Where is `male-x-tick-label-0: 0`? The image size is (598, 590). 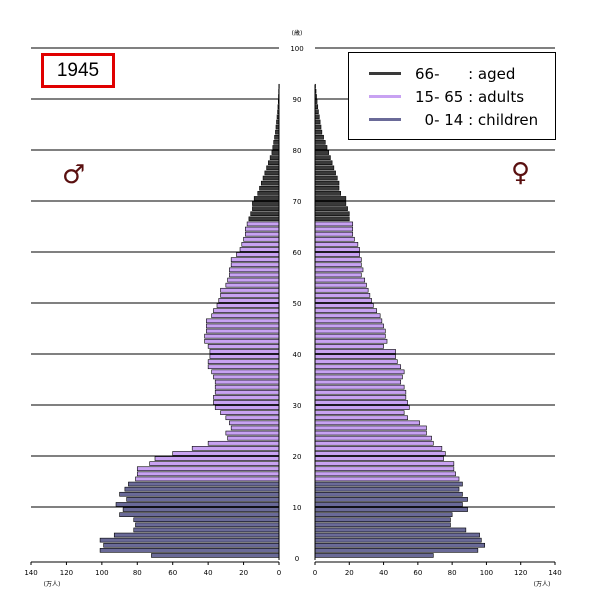
male-x-tick-label-0: 0 is located at coordinates (279, 573).